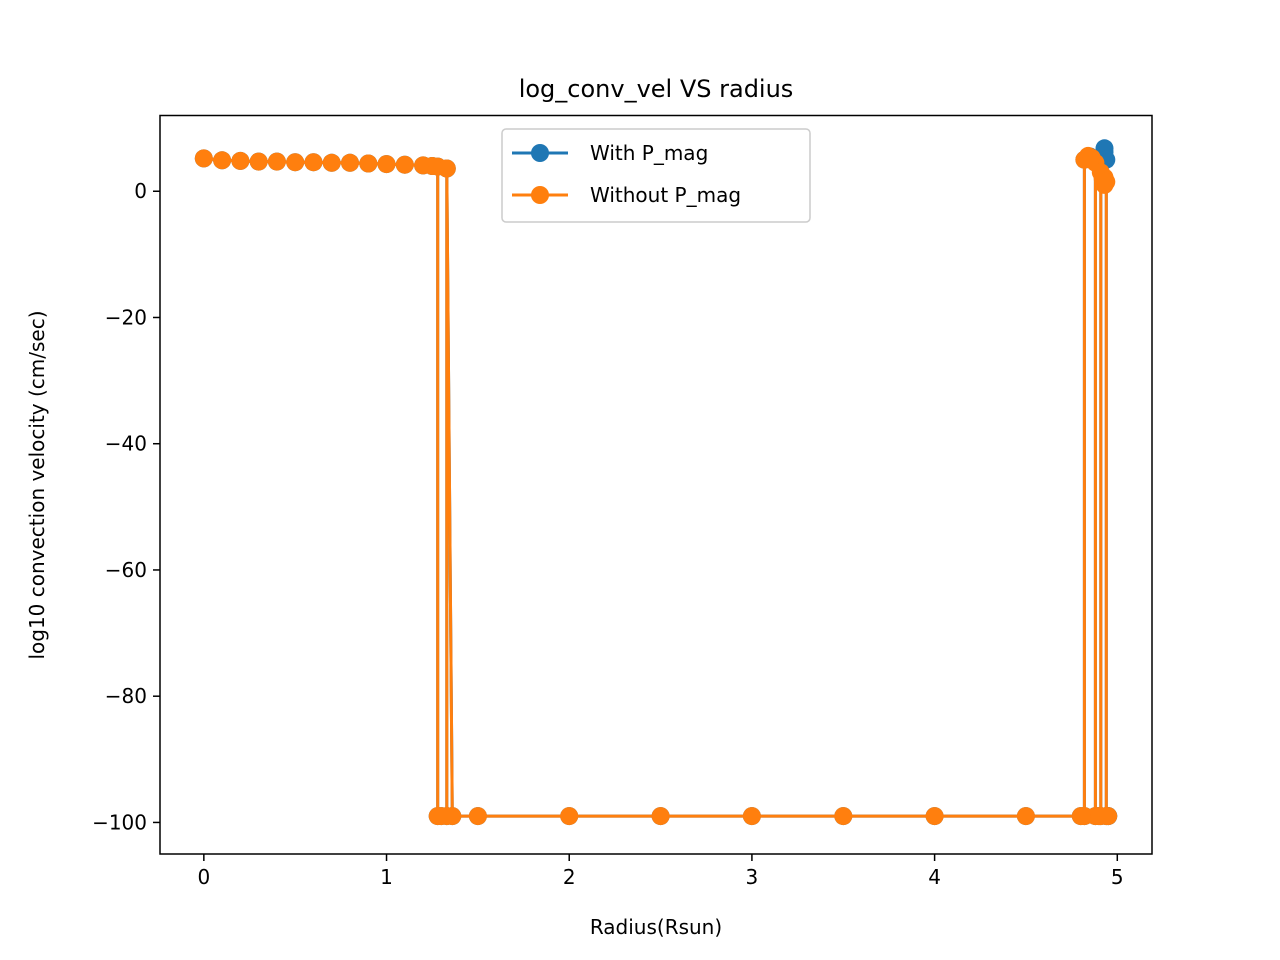 The width and height of the screenshot is (1280, 960). Describe the element at coordinates (126, 696) in the screenshot. I see `y-tick-label: −80` at that location.